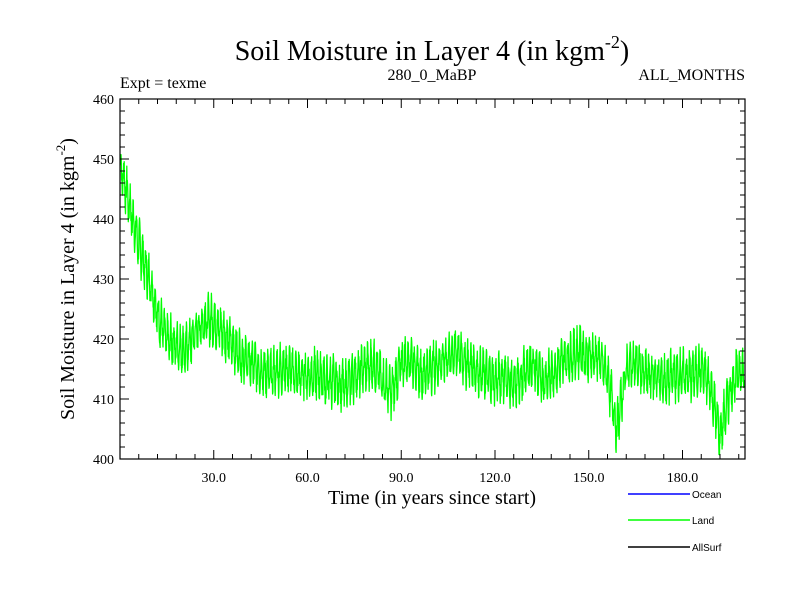  What do you see at coordinates (103, 280) in the screenshot?
I see `y-tick-label: 430` at bounding box center [103, 280].